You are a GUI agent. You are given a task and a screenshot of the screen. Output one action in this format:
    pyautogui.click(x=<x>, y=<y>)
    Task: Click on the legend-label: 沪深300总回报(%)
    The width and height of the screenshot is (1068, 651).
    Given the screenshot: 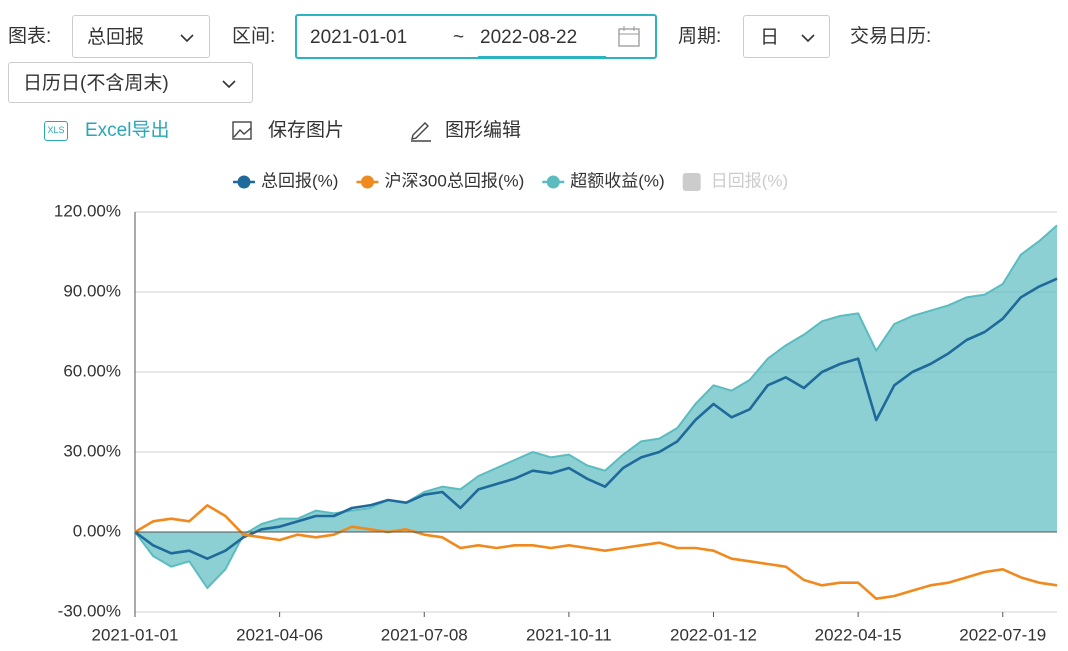 What is the action you would take?
    pyautogui.click(x=454, y=180)
    